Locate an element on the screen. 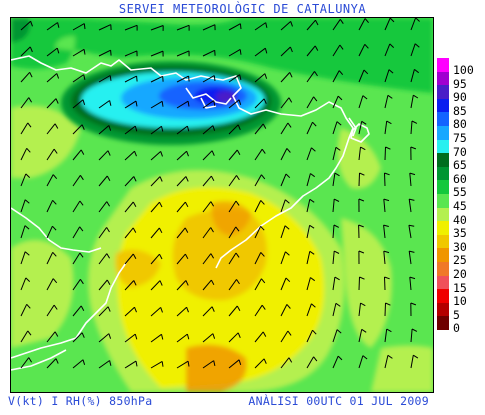 This screenshot has width=485, height=415. legend-label: 30 is located at coordinates (460, 246).